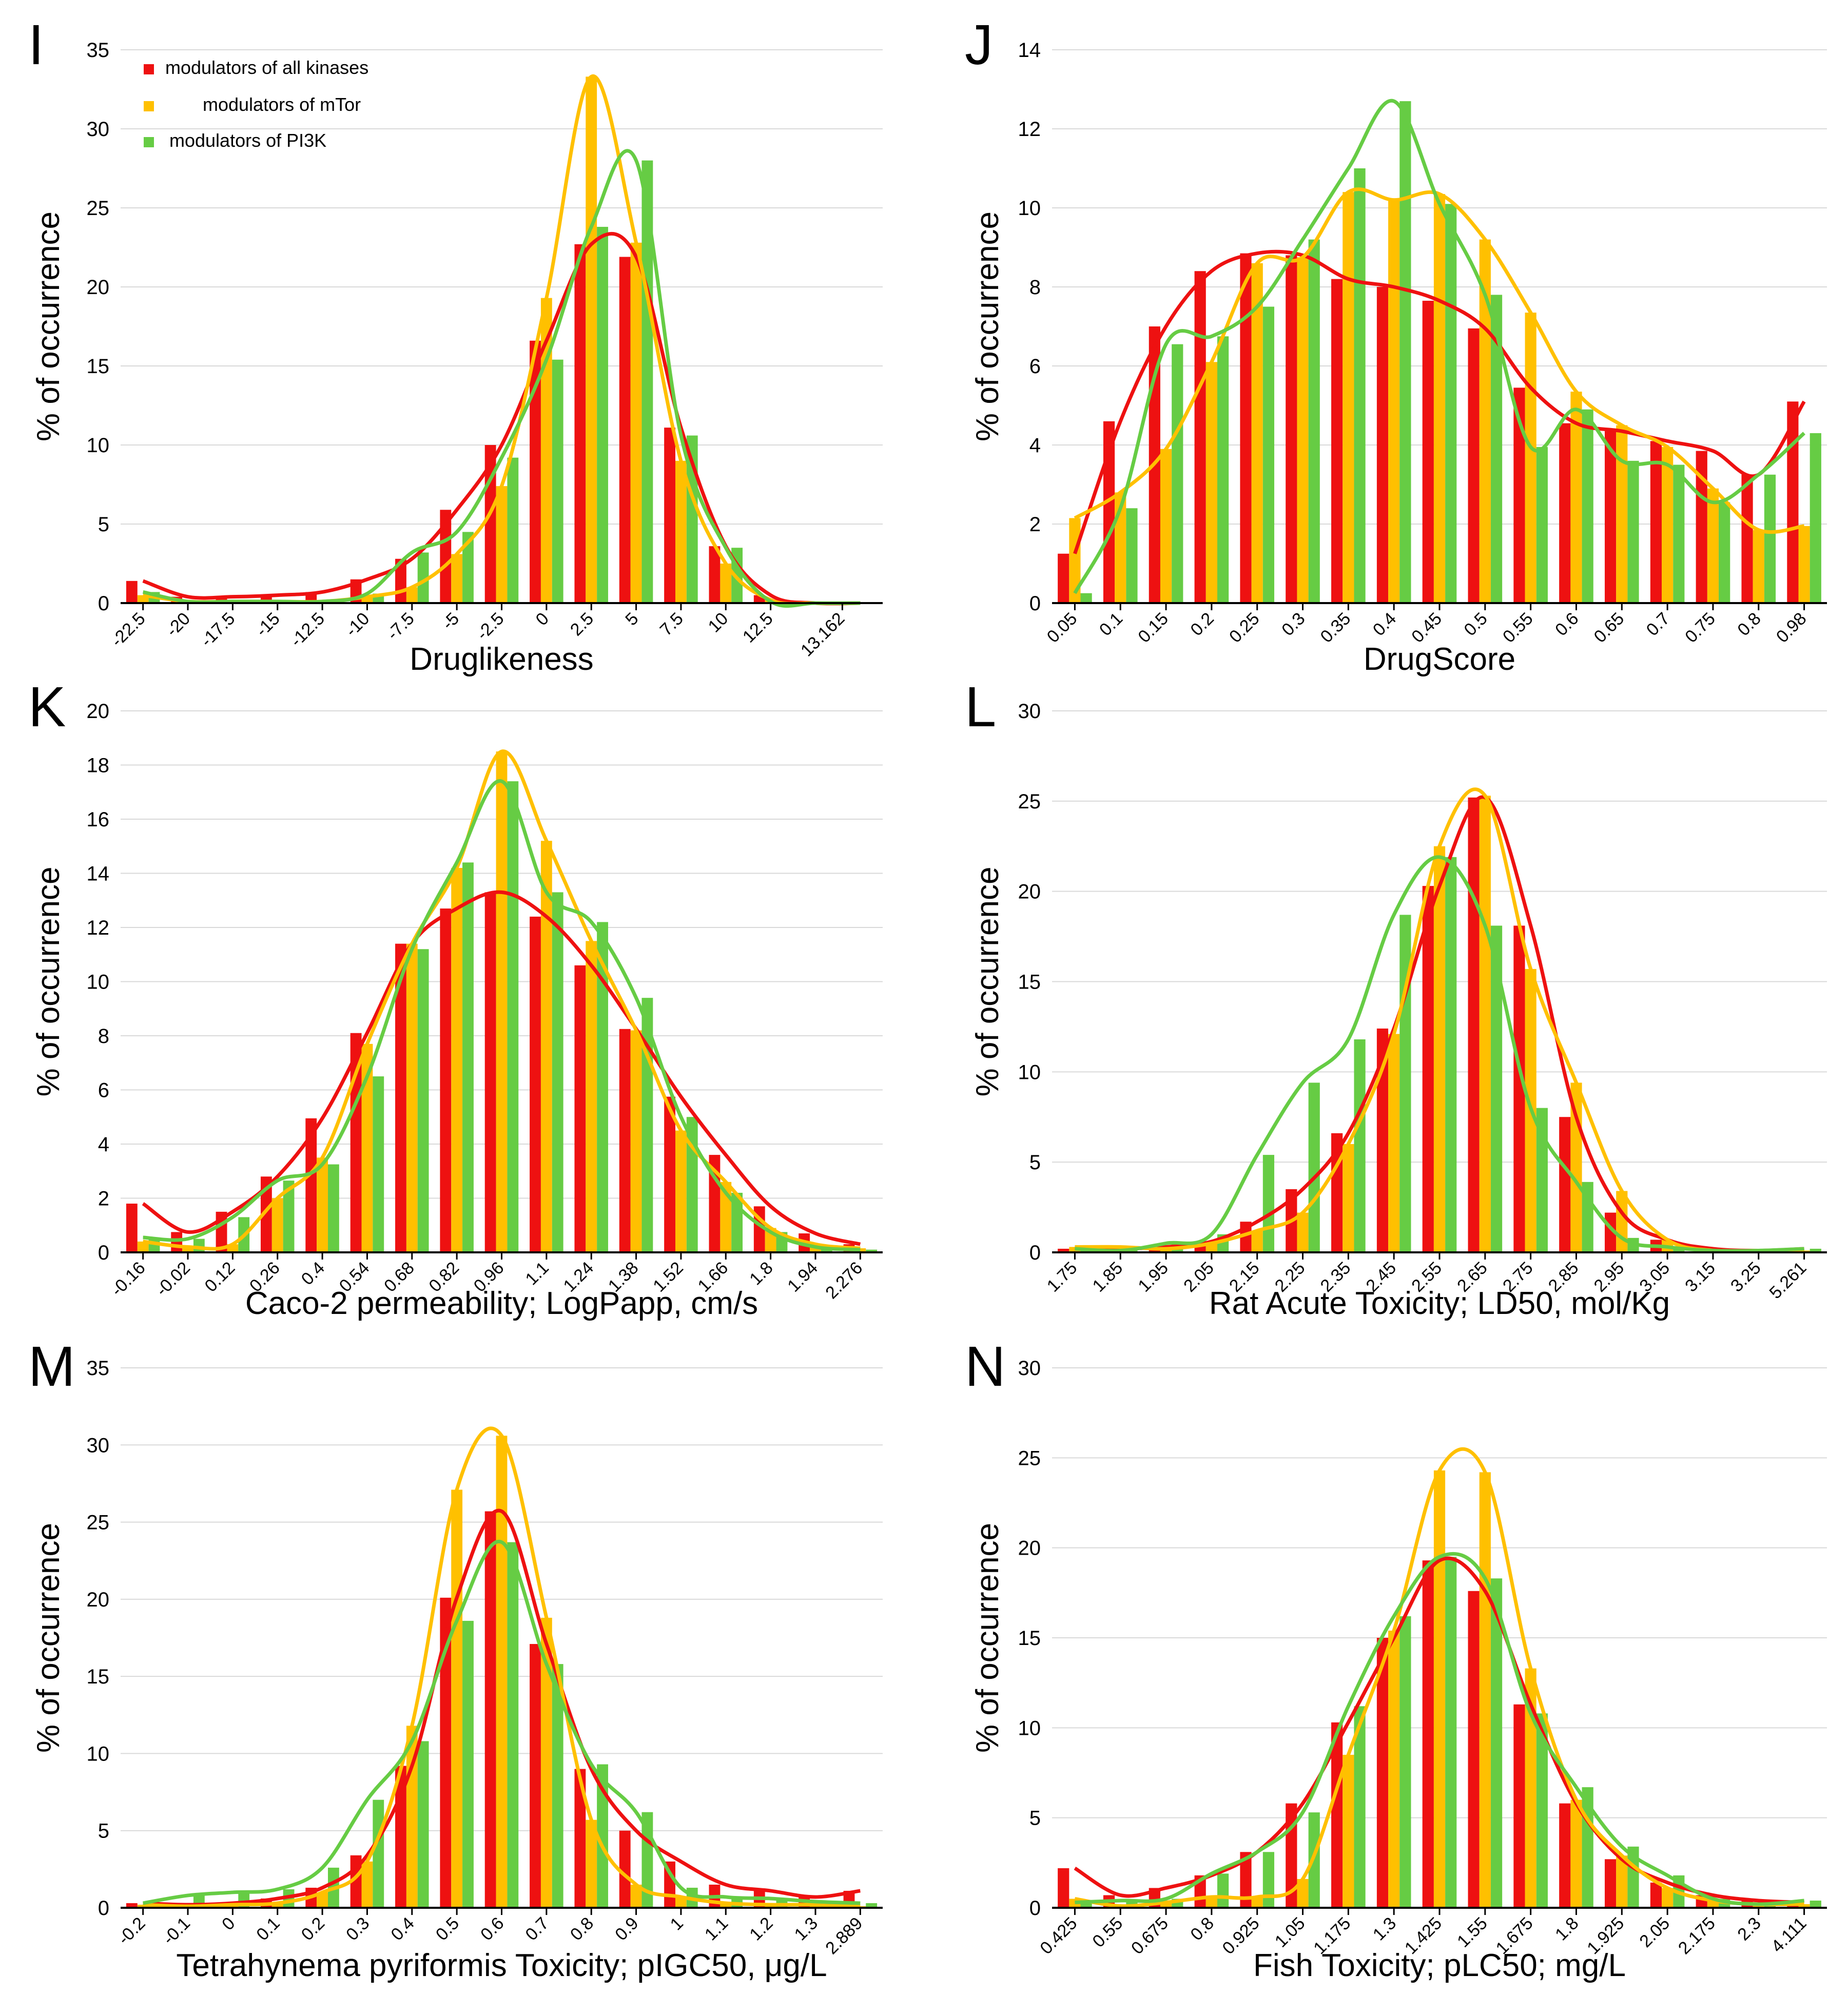  What do you see at coordinates (758, 628) in the screenshot?
I see `x-tick-label: 12.5` at bounding box center [758, 628].